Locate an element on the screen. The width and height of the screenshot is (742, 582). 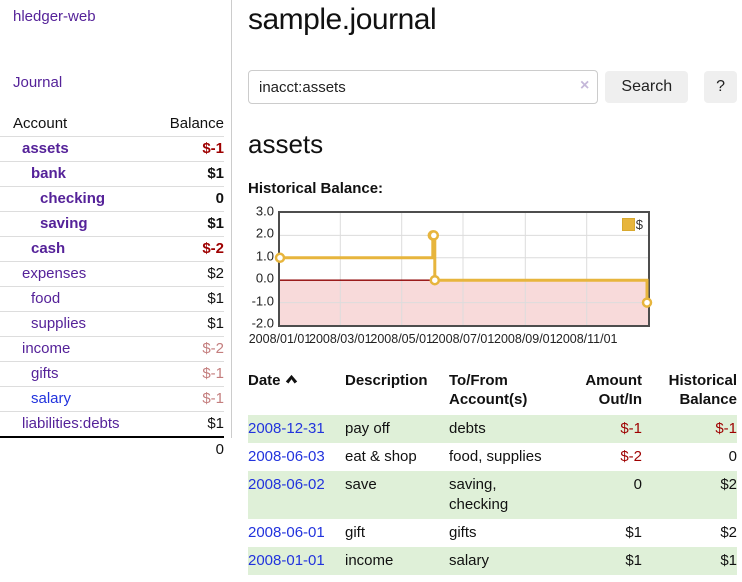
x-tick-label: 2008/05/01 is located at coordinates (401, 339).